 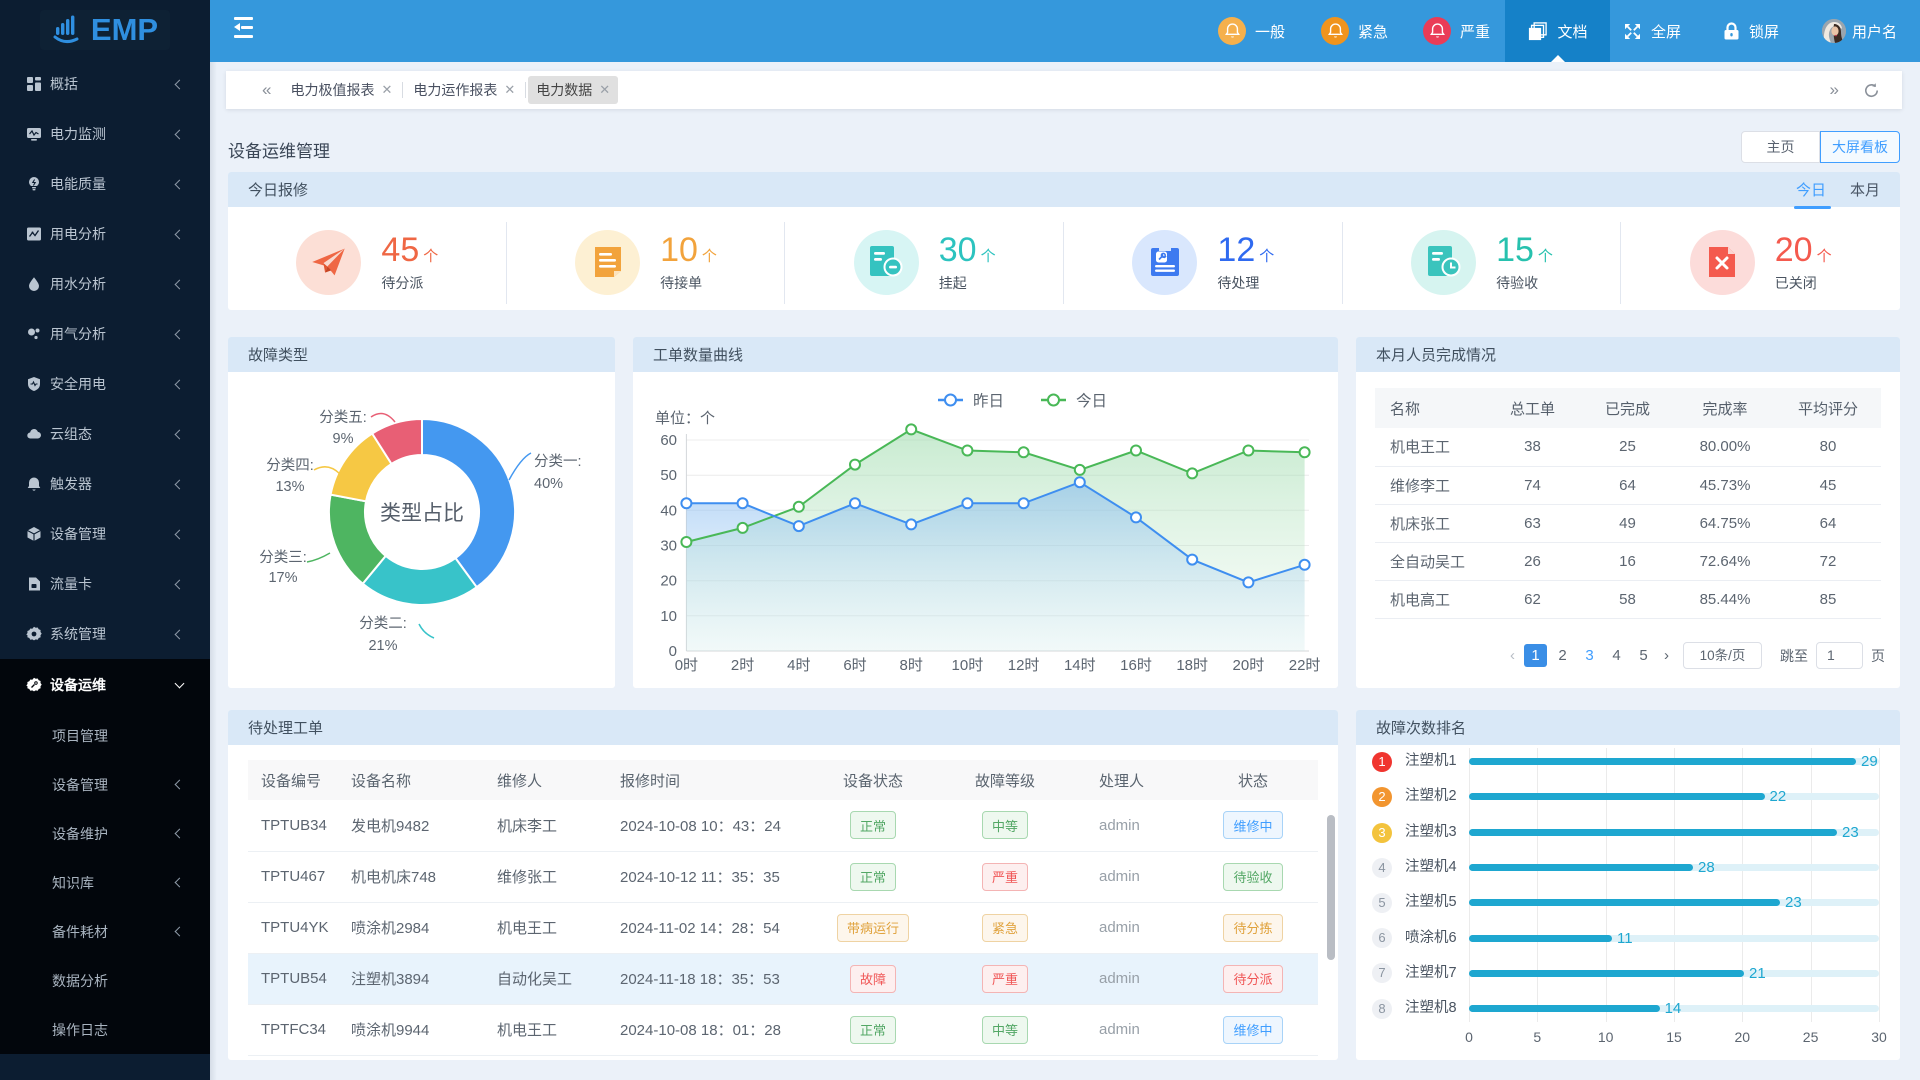 What do you see at coordinates (558, 461) in the screenshot?
I see `svg-text: 分类一:` at bounding box center [558, 461].